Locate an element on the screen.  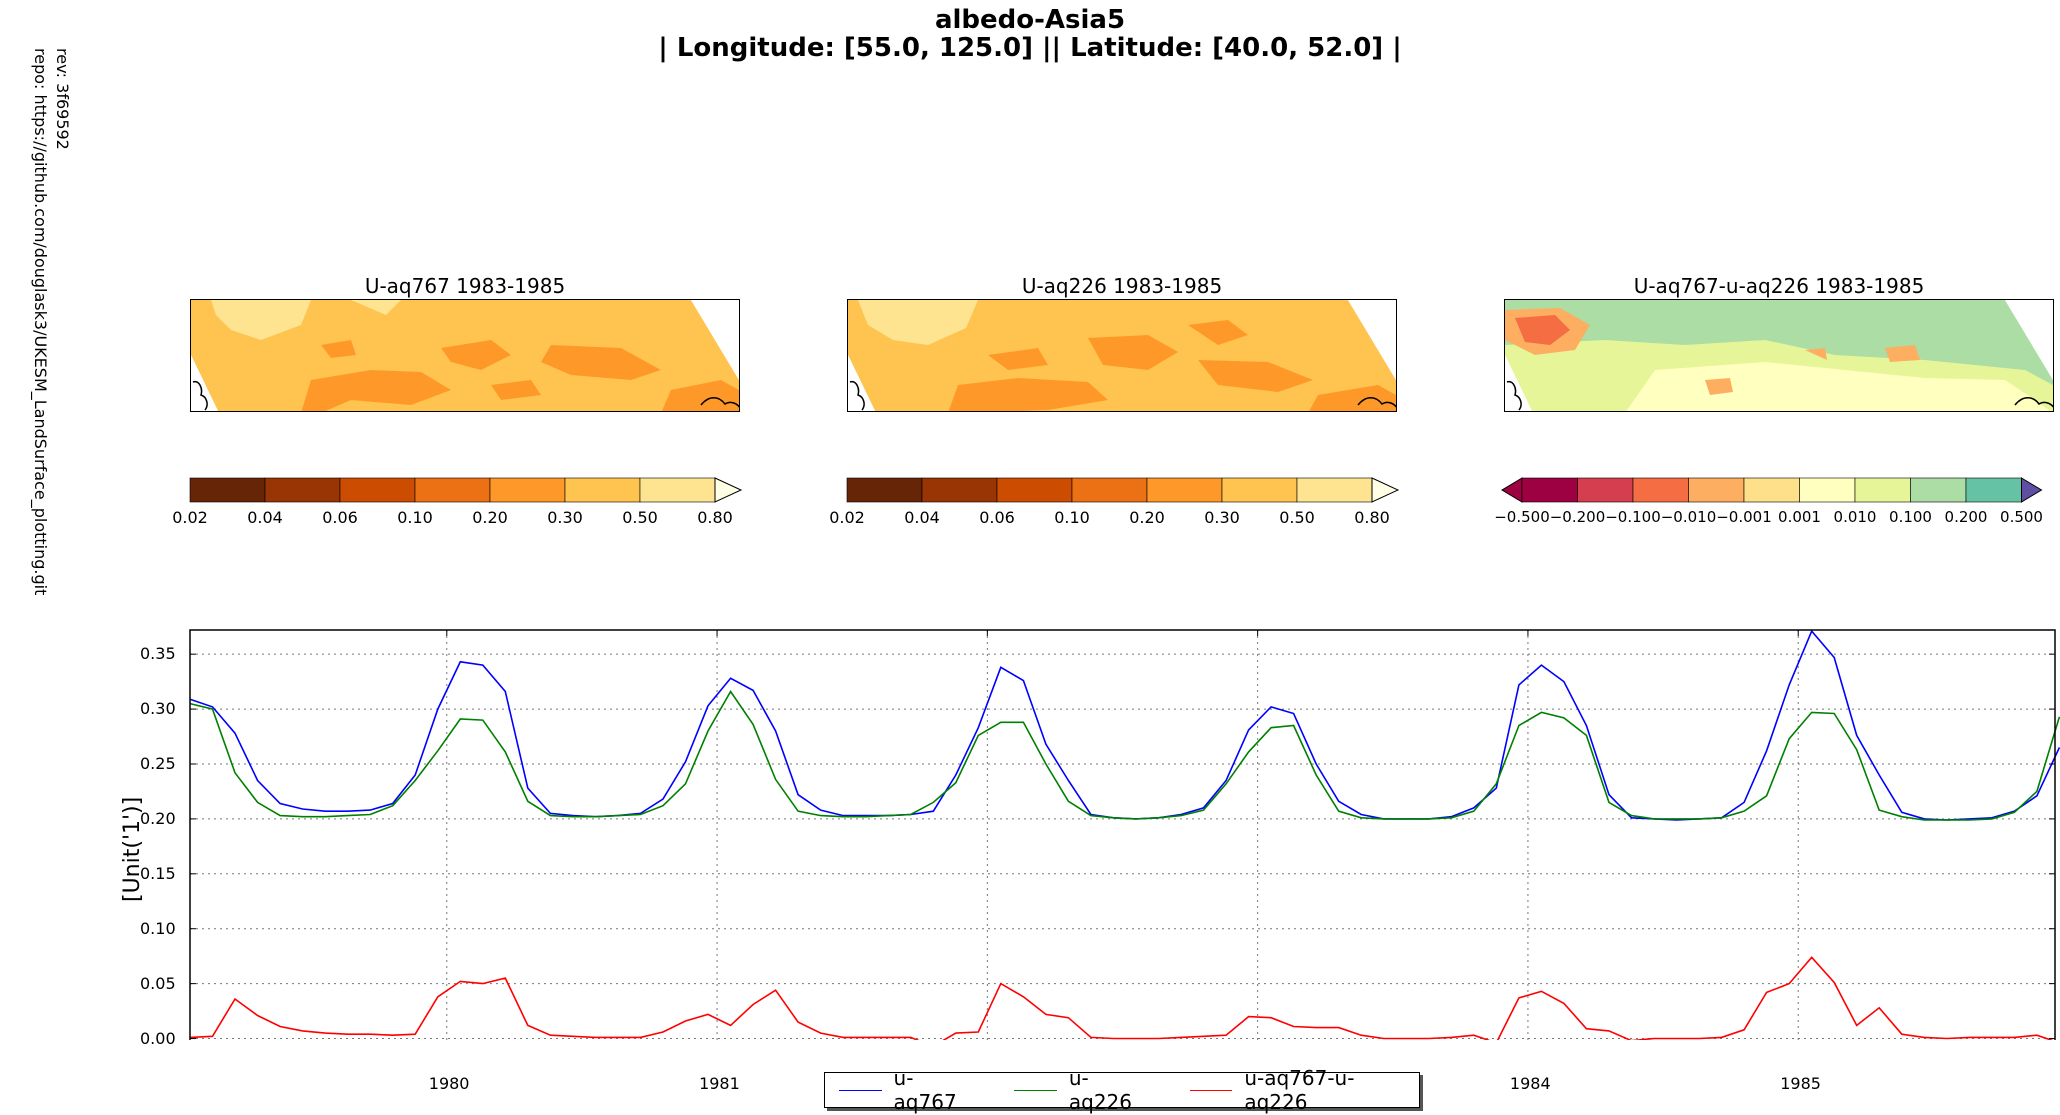
y-tick-label: 0.10 is located at coordinates (158, 928).